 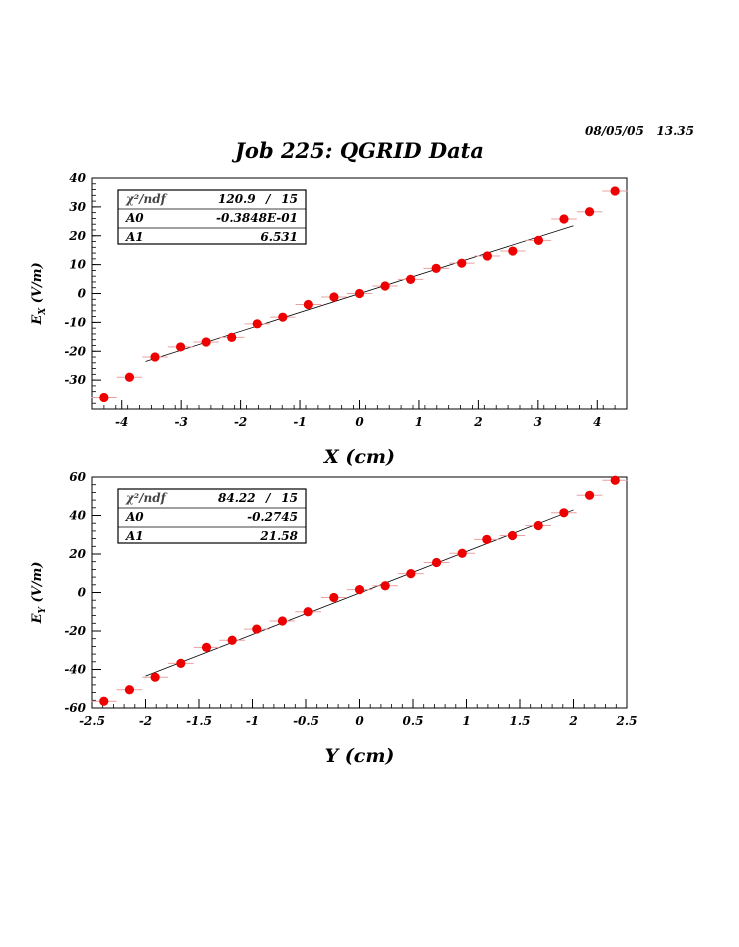 I want to click on ex-stats-chi-value: 120.9, so click(x=237, y=199).